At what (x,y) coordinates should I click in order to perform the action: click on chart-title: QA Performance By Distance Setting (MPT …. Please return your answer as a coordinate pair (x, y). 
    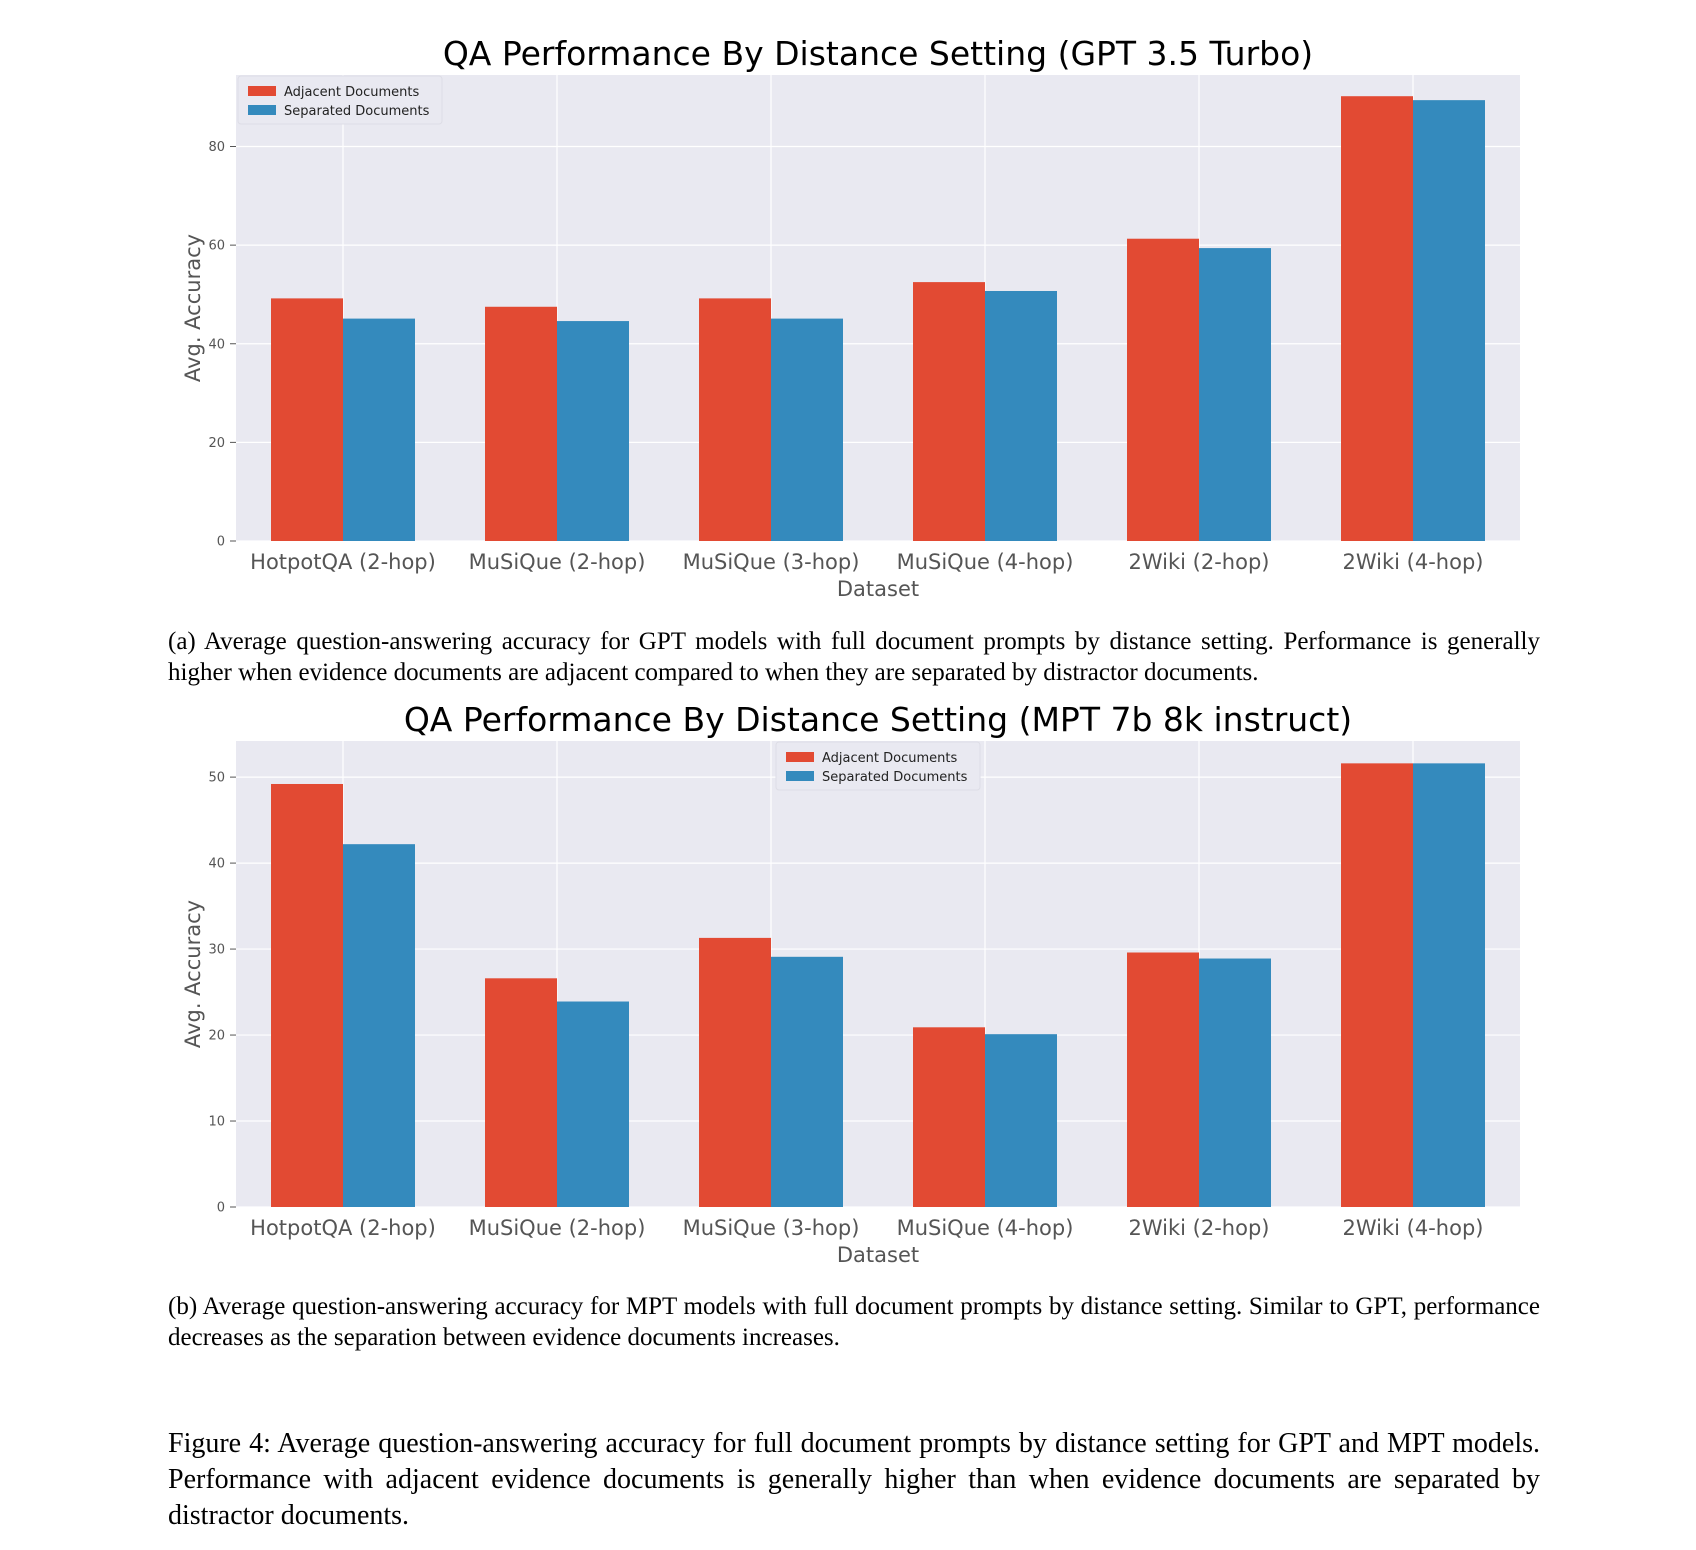
    Looking at the image, I should click on (878, 719).